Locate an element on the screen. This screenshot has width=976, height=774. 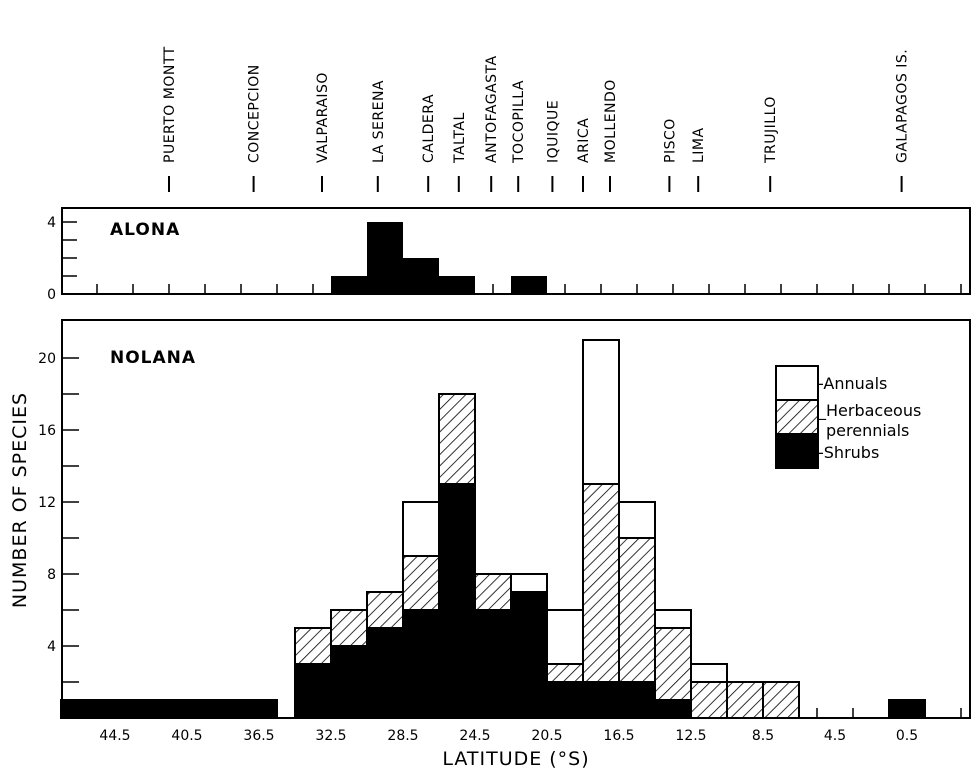
nolana-y-tick-label: 4 is located at coordinates (51, 647).